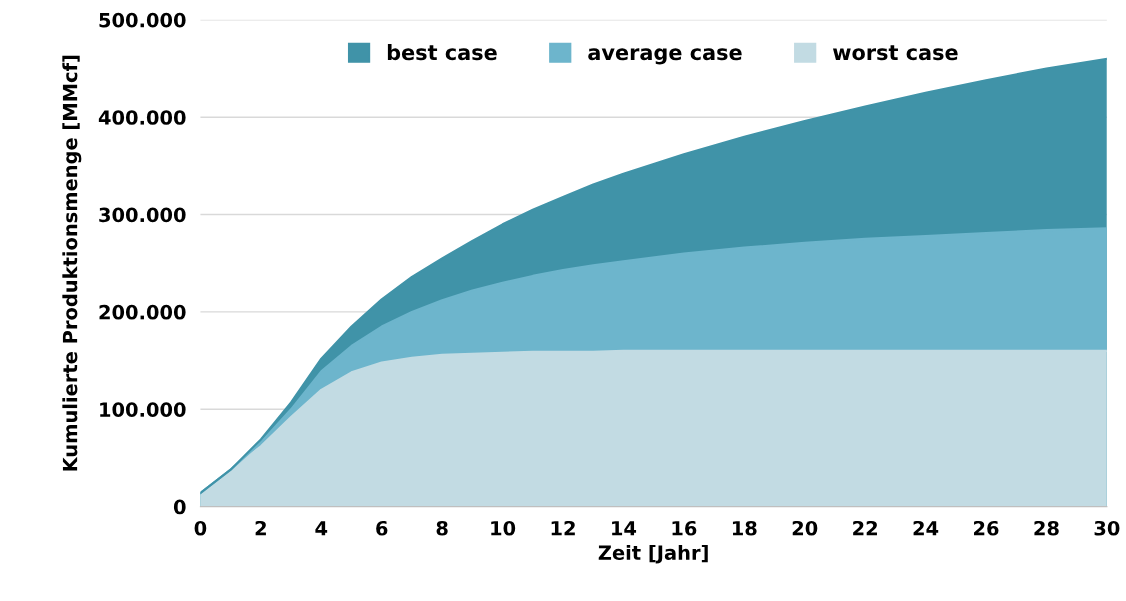 The height and width of the screenshot is (601, 1126). Describe the element at coordinates (260, 528) in the screenshot. I see `x-tick-label: 2` at that location.